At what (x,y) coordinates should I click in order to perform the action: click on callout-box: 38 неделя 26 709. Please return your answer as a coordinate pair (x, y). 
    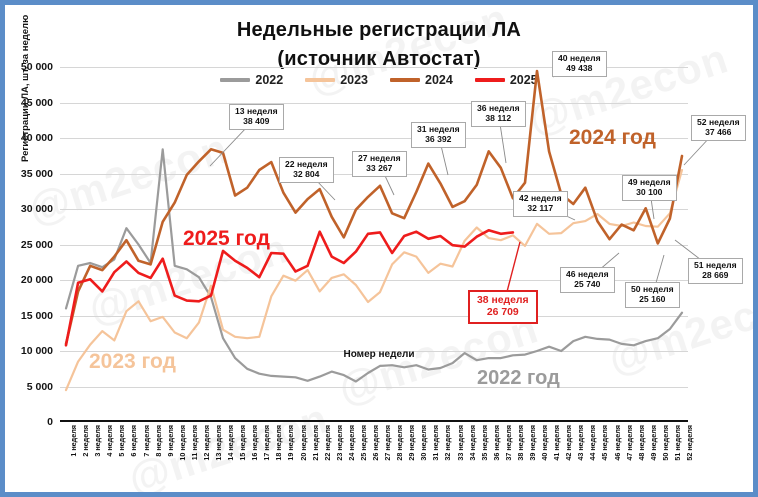
    Looking at the image, I should click on (503, 307).